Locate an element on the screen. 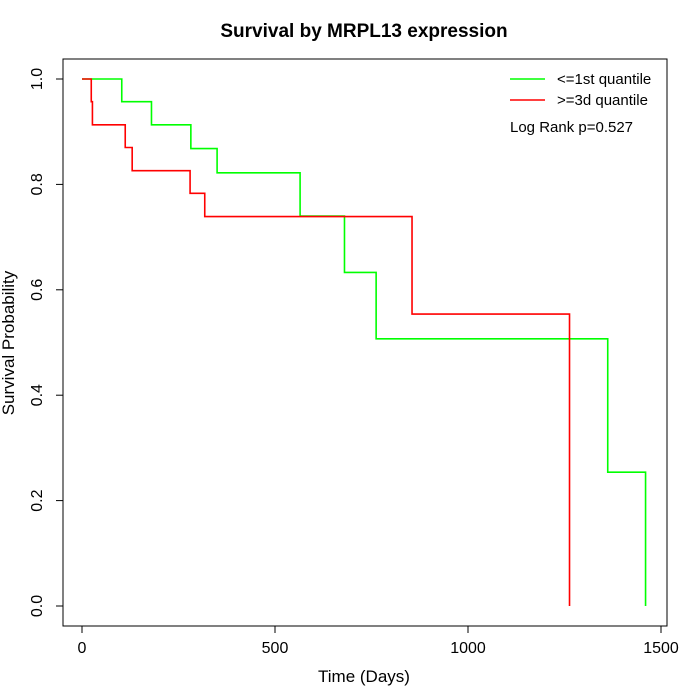 This screenshot has height=700, width=700. chart-title: Survival by MRPL13 expression is located at coordinates (363, 31).